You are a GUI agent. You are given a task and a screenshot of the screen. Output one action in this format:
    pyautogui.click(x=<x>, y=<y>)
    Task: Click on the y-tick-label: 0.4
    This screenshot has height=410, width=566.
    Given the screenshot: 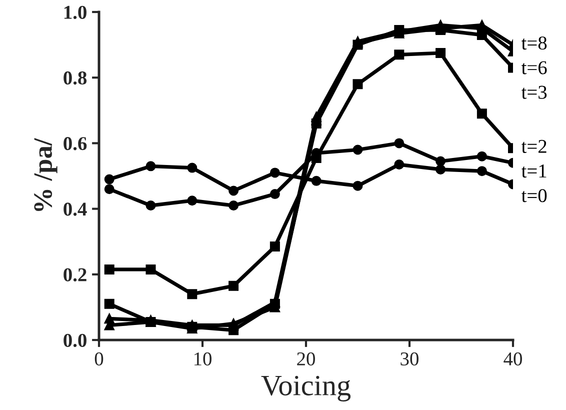 What is the action you would take?
    pyautogui.click(x=75, y=209)
    